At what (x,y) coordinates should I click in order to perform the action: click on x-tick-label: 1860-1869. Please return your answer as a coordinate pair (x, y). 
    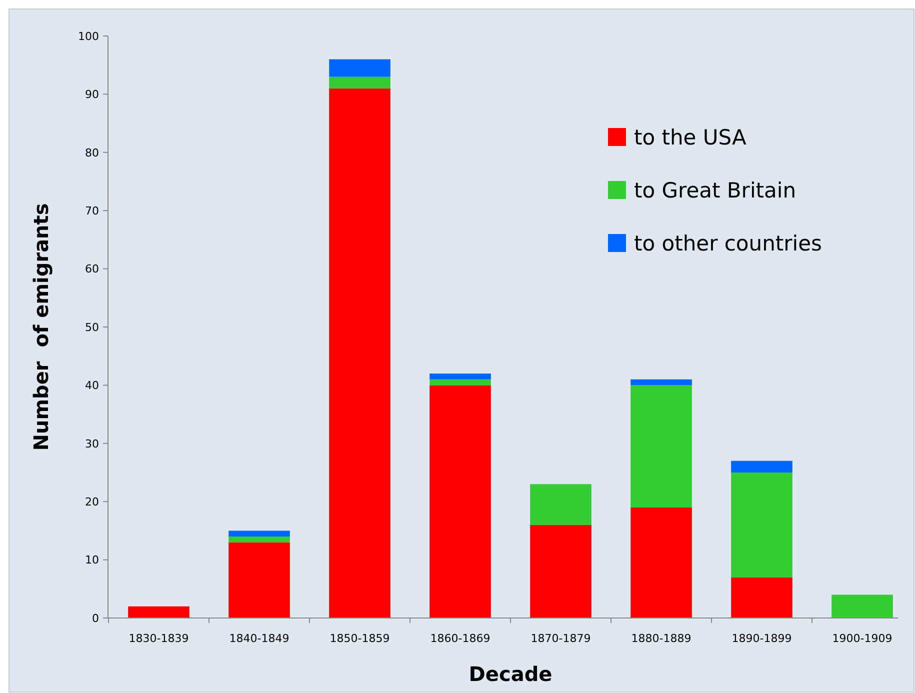
    Looking at the image, I should click on (460, 638).